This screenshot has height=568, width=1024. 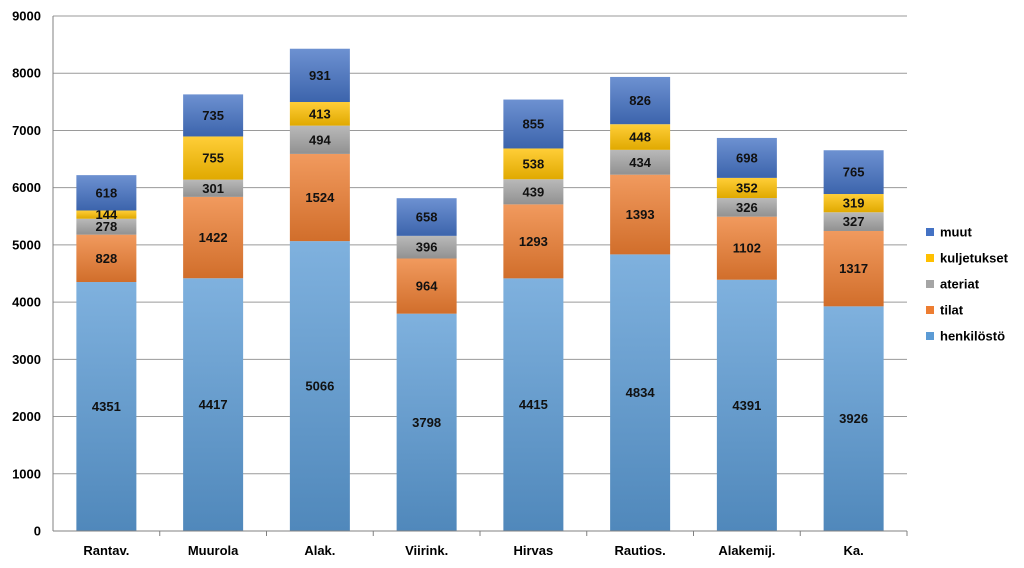 I want to click on data-label: 1293, so click(x=533, y=241).